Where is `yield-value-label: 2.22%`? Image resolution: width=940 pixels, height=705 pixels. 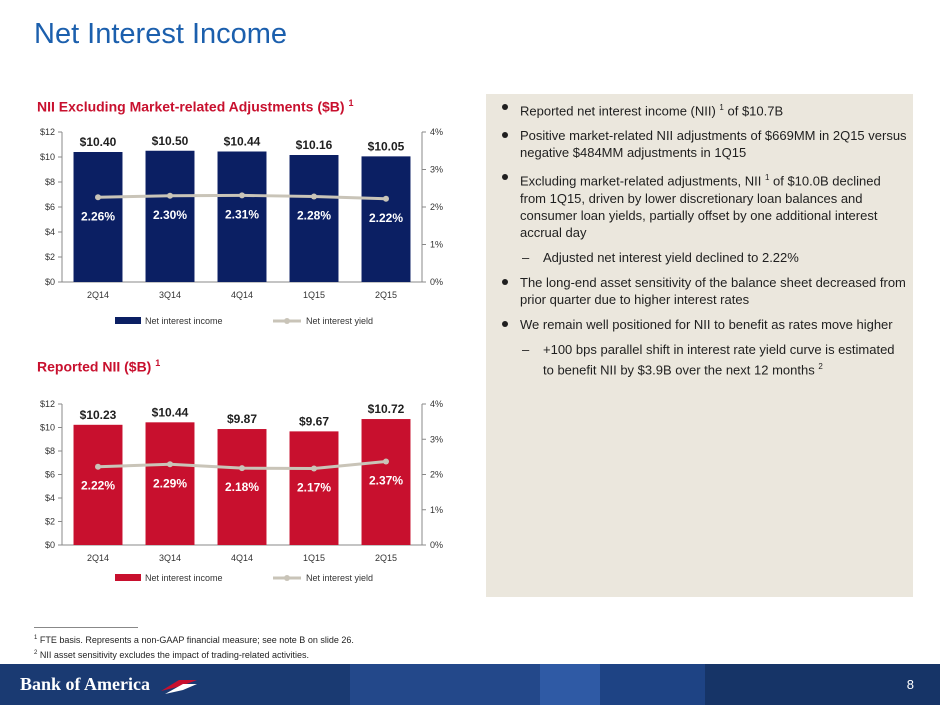 yield-value-label: 2.22% is located at coordinates (98, 486).